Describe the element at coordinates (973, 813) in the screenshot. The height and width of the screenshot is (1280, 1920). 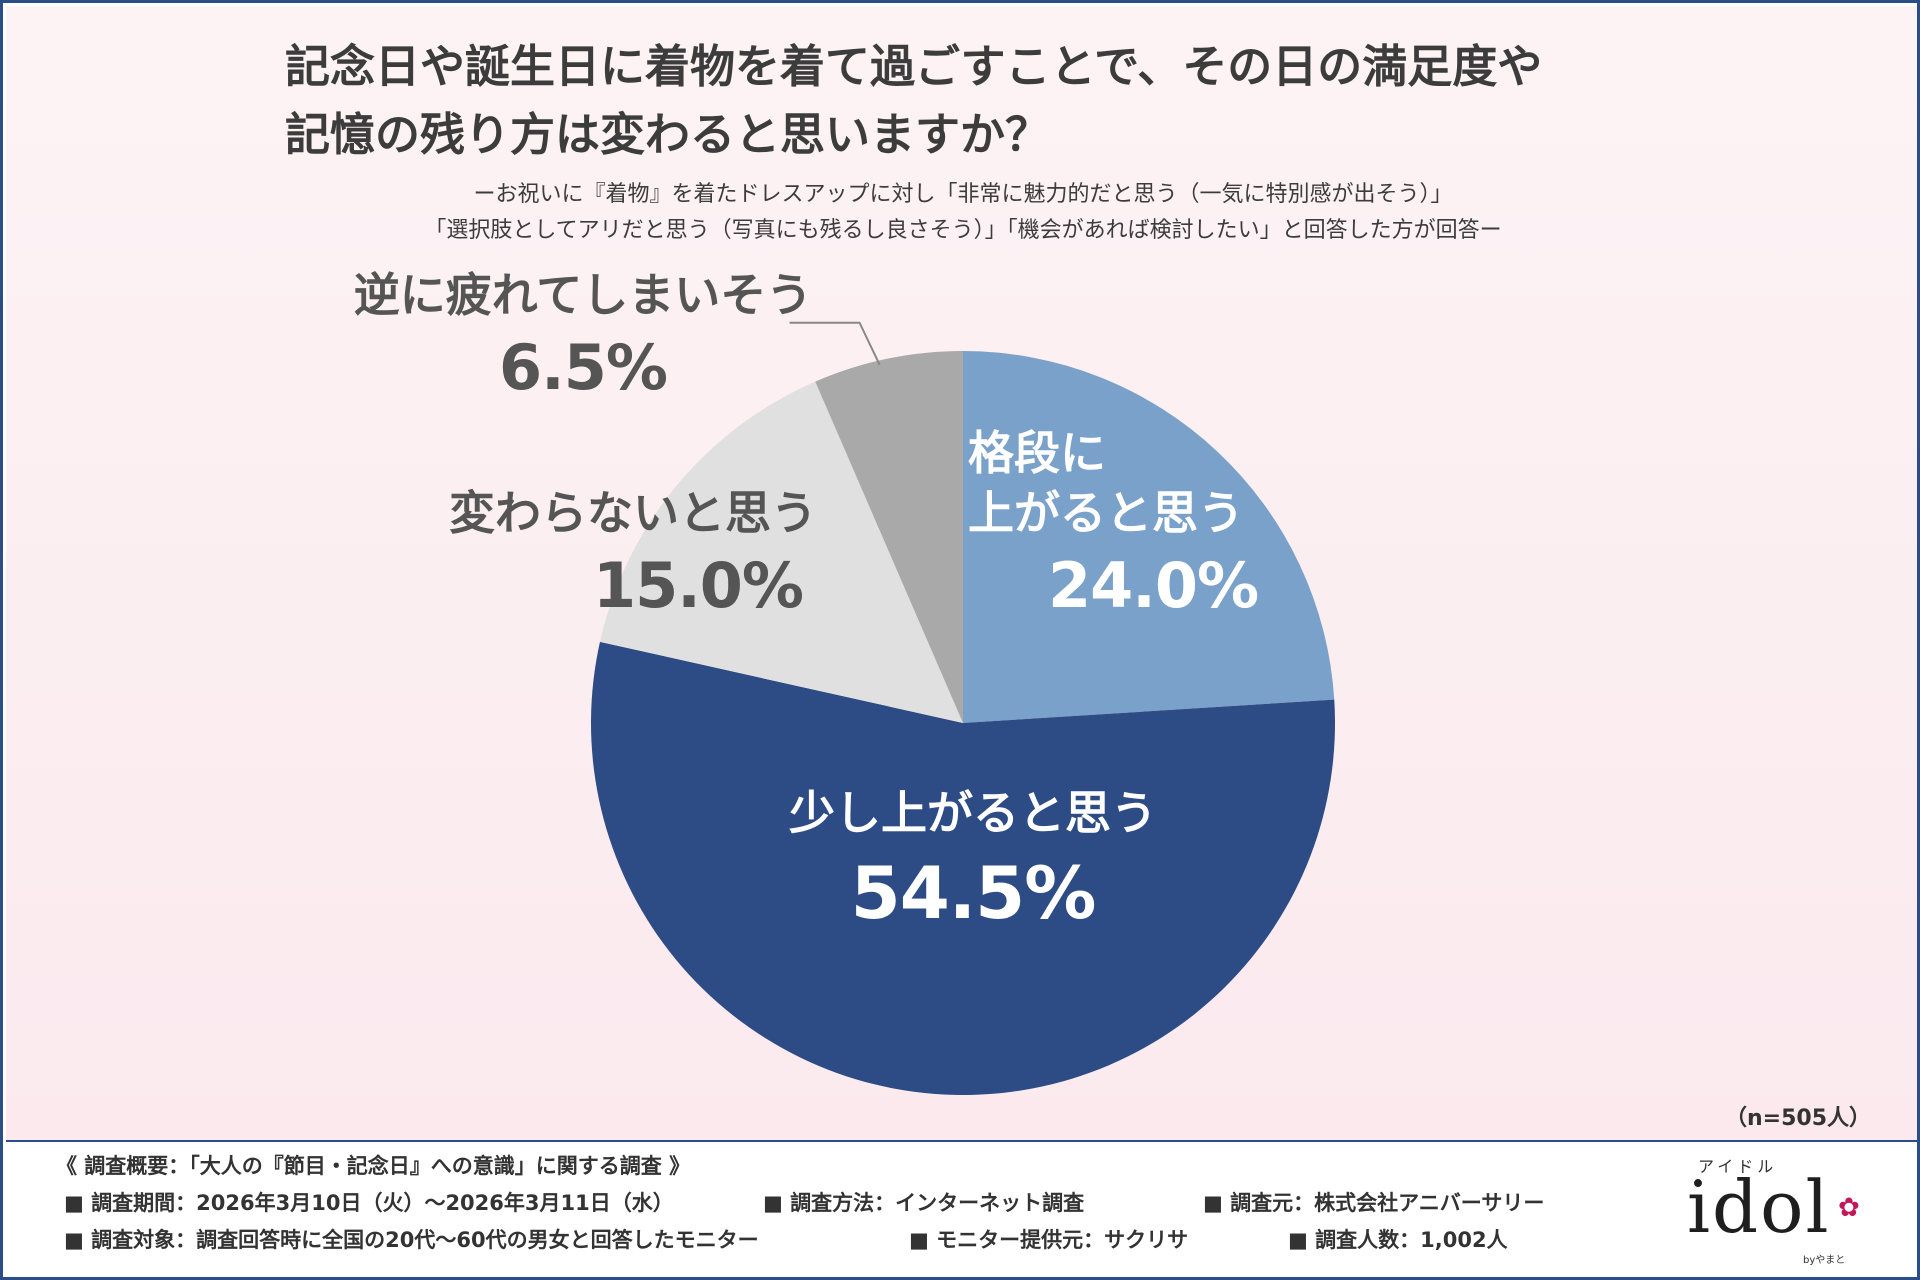
I see `slice-name: 少し上がると思う` at that location.